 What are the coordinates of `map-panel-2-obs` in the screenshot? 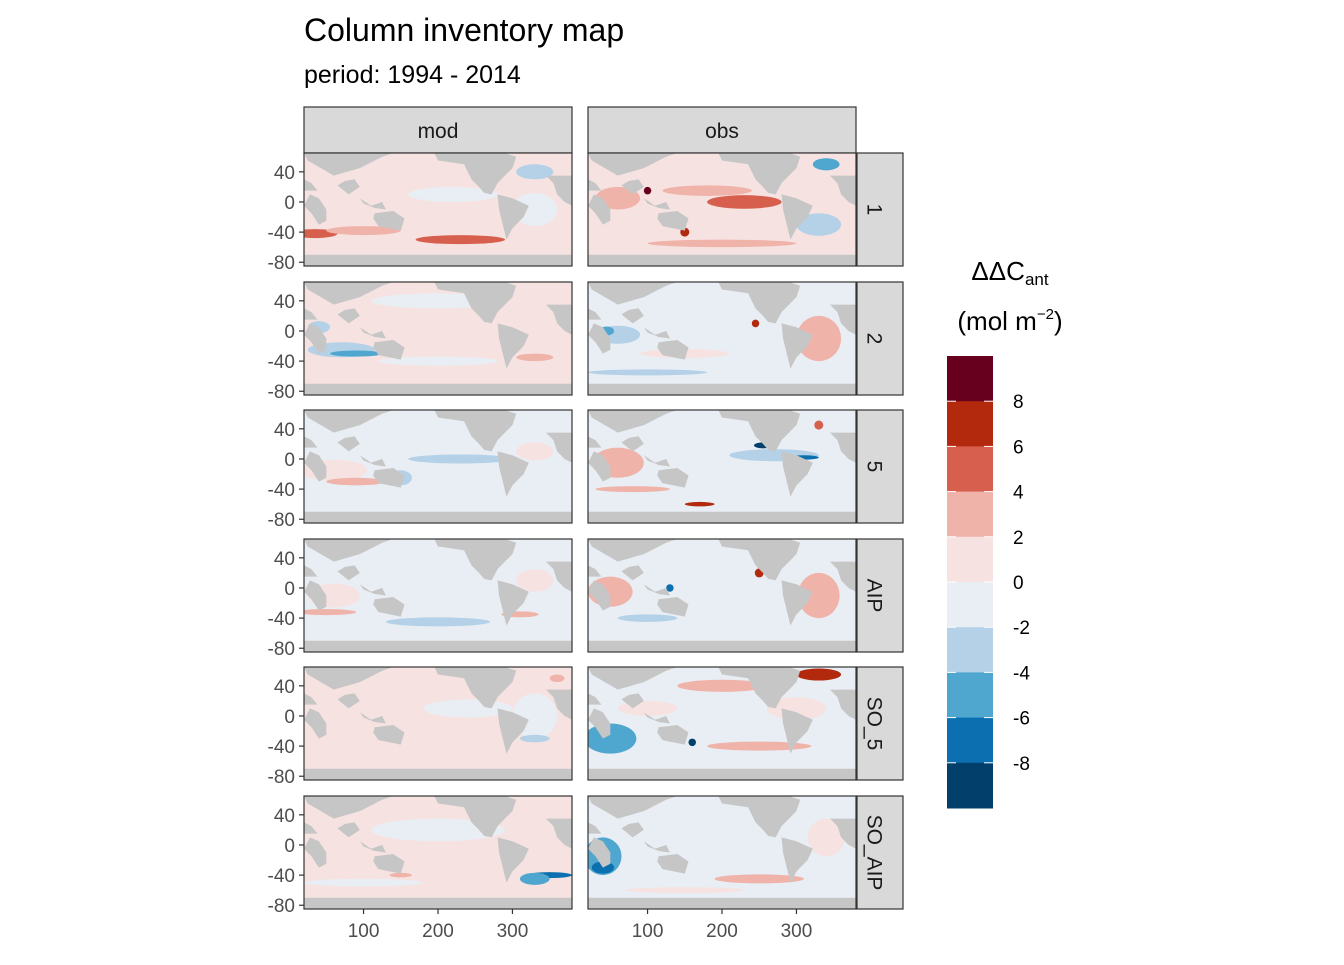 It's located at (722, 338).